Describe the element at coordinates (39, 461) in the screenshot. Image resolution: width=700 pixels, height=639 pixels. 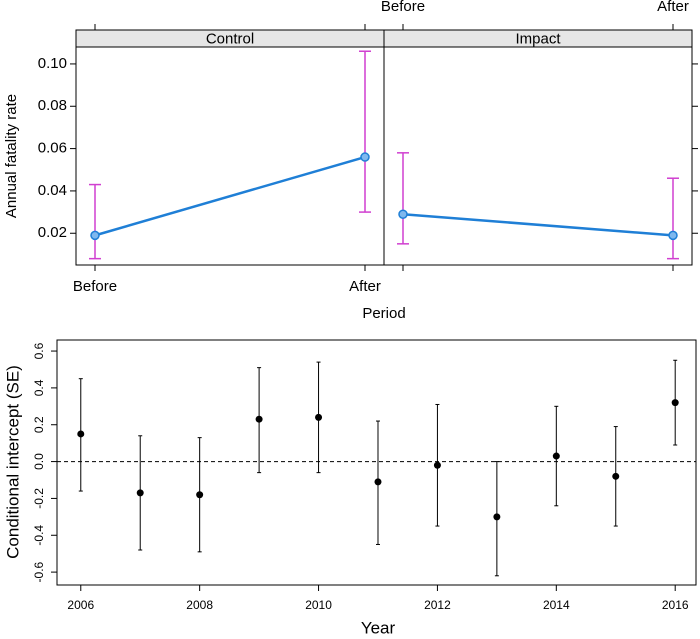
I see `y-tick-label: 0.0` at that location.